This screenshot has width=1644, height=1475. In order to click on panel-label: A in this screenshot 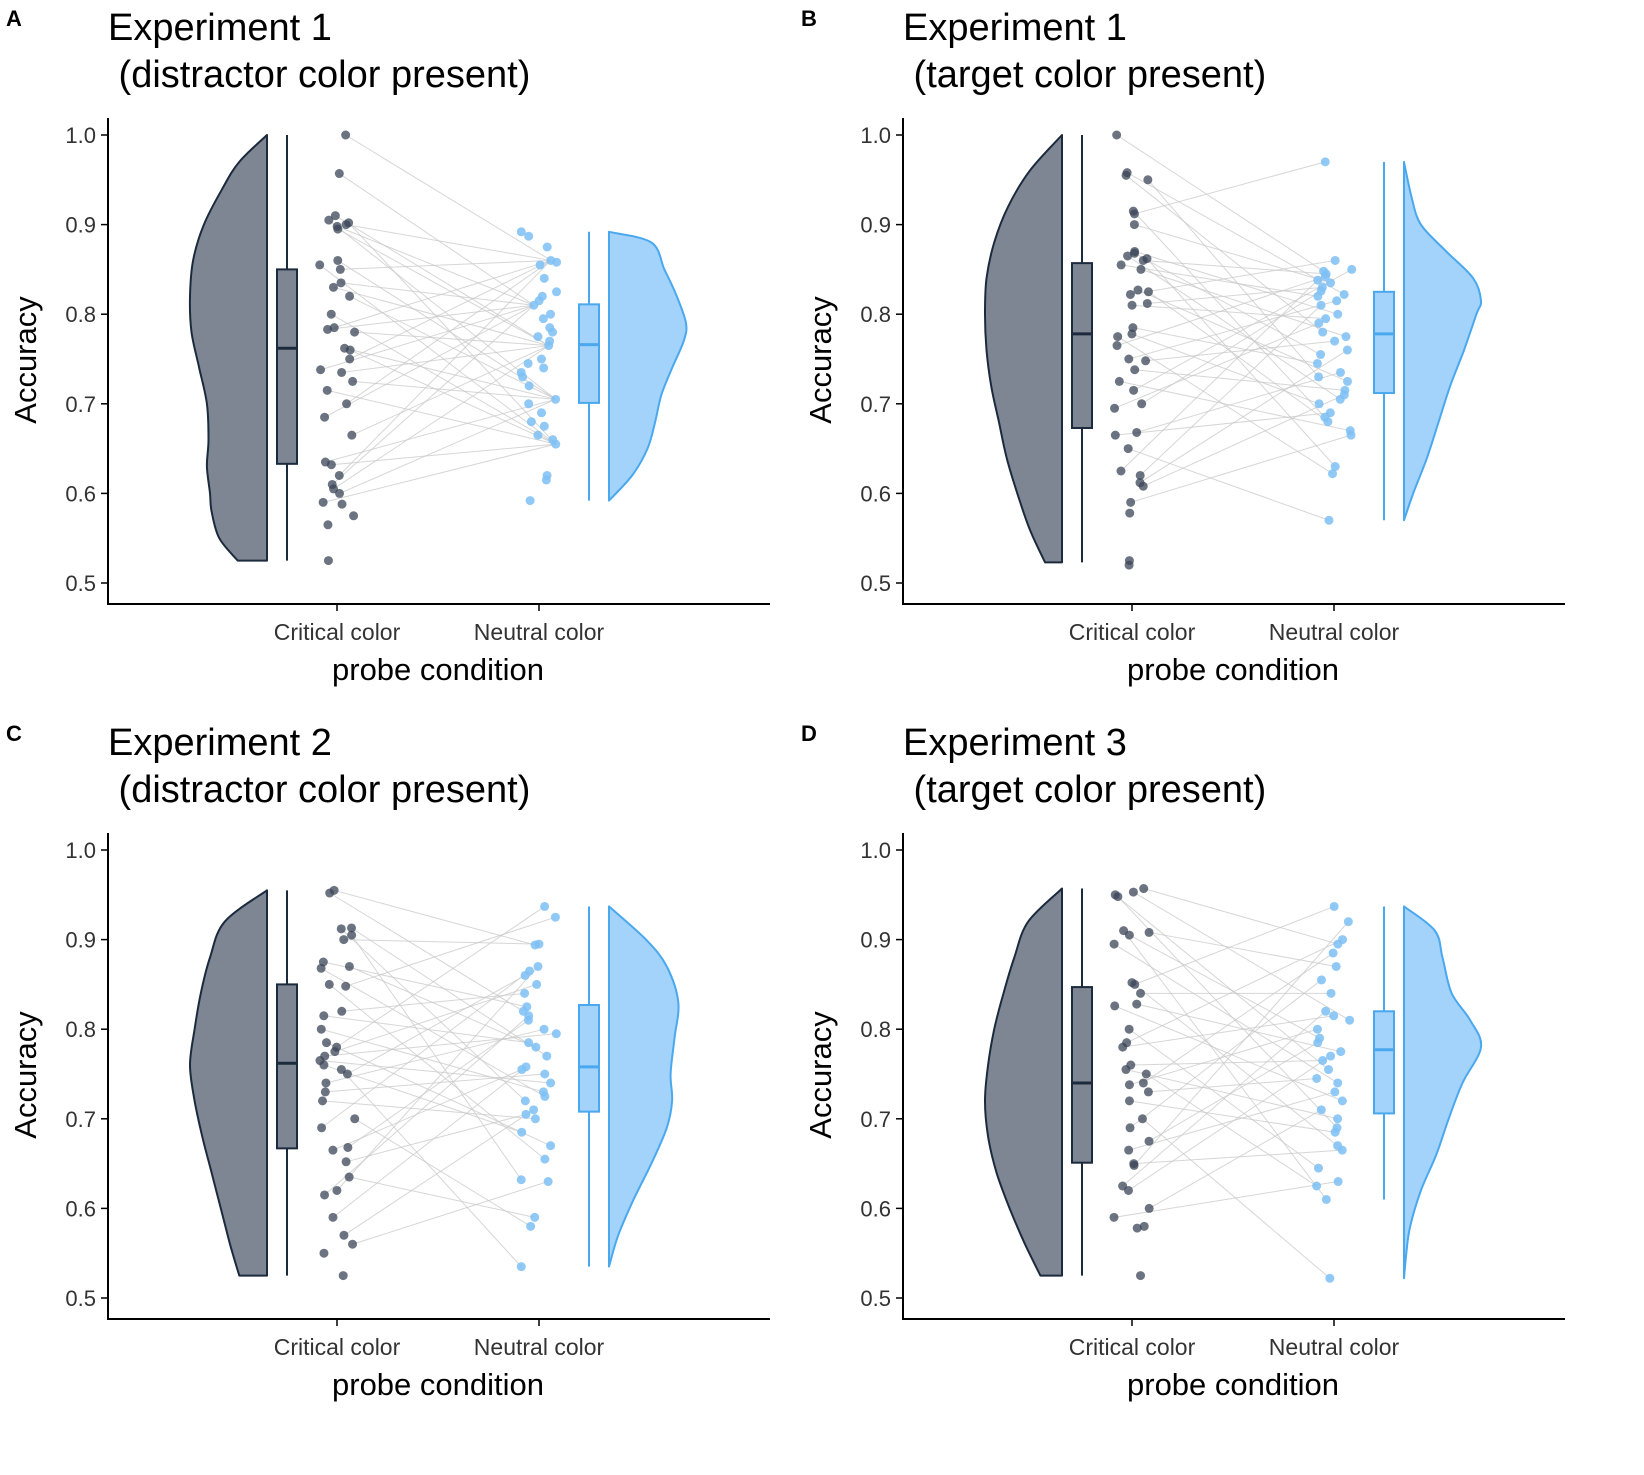, I will do `click(14, 18)`.